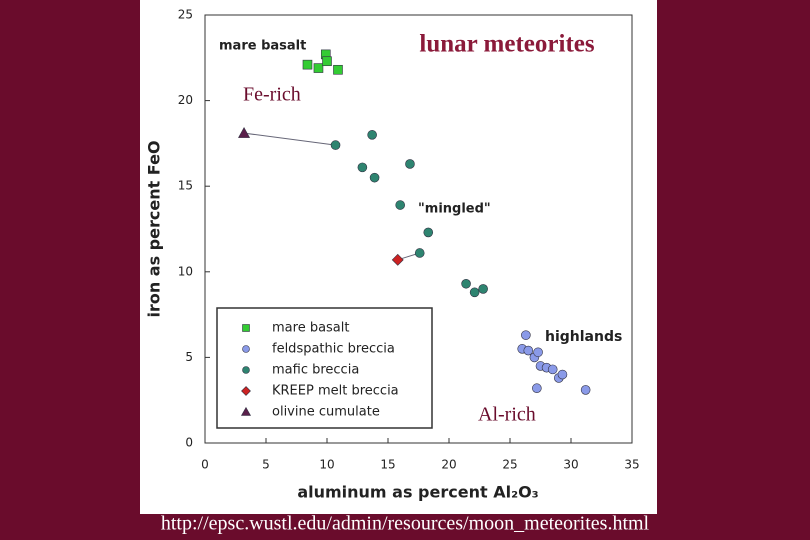 This screenshot has width=810, height=540. I want to click on annotation: Fe-rich, so click(272, 95).